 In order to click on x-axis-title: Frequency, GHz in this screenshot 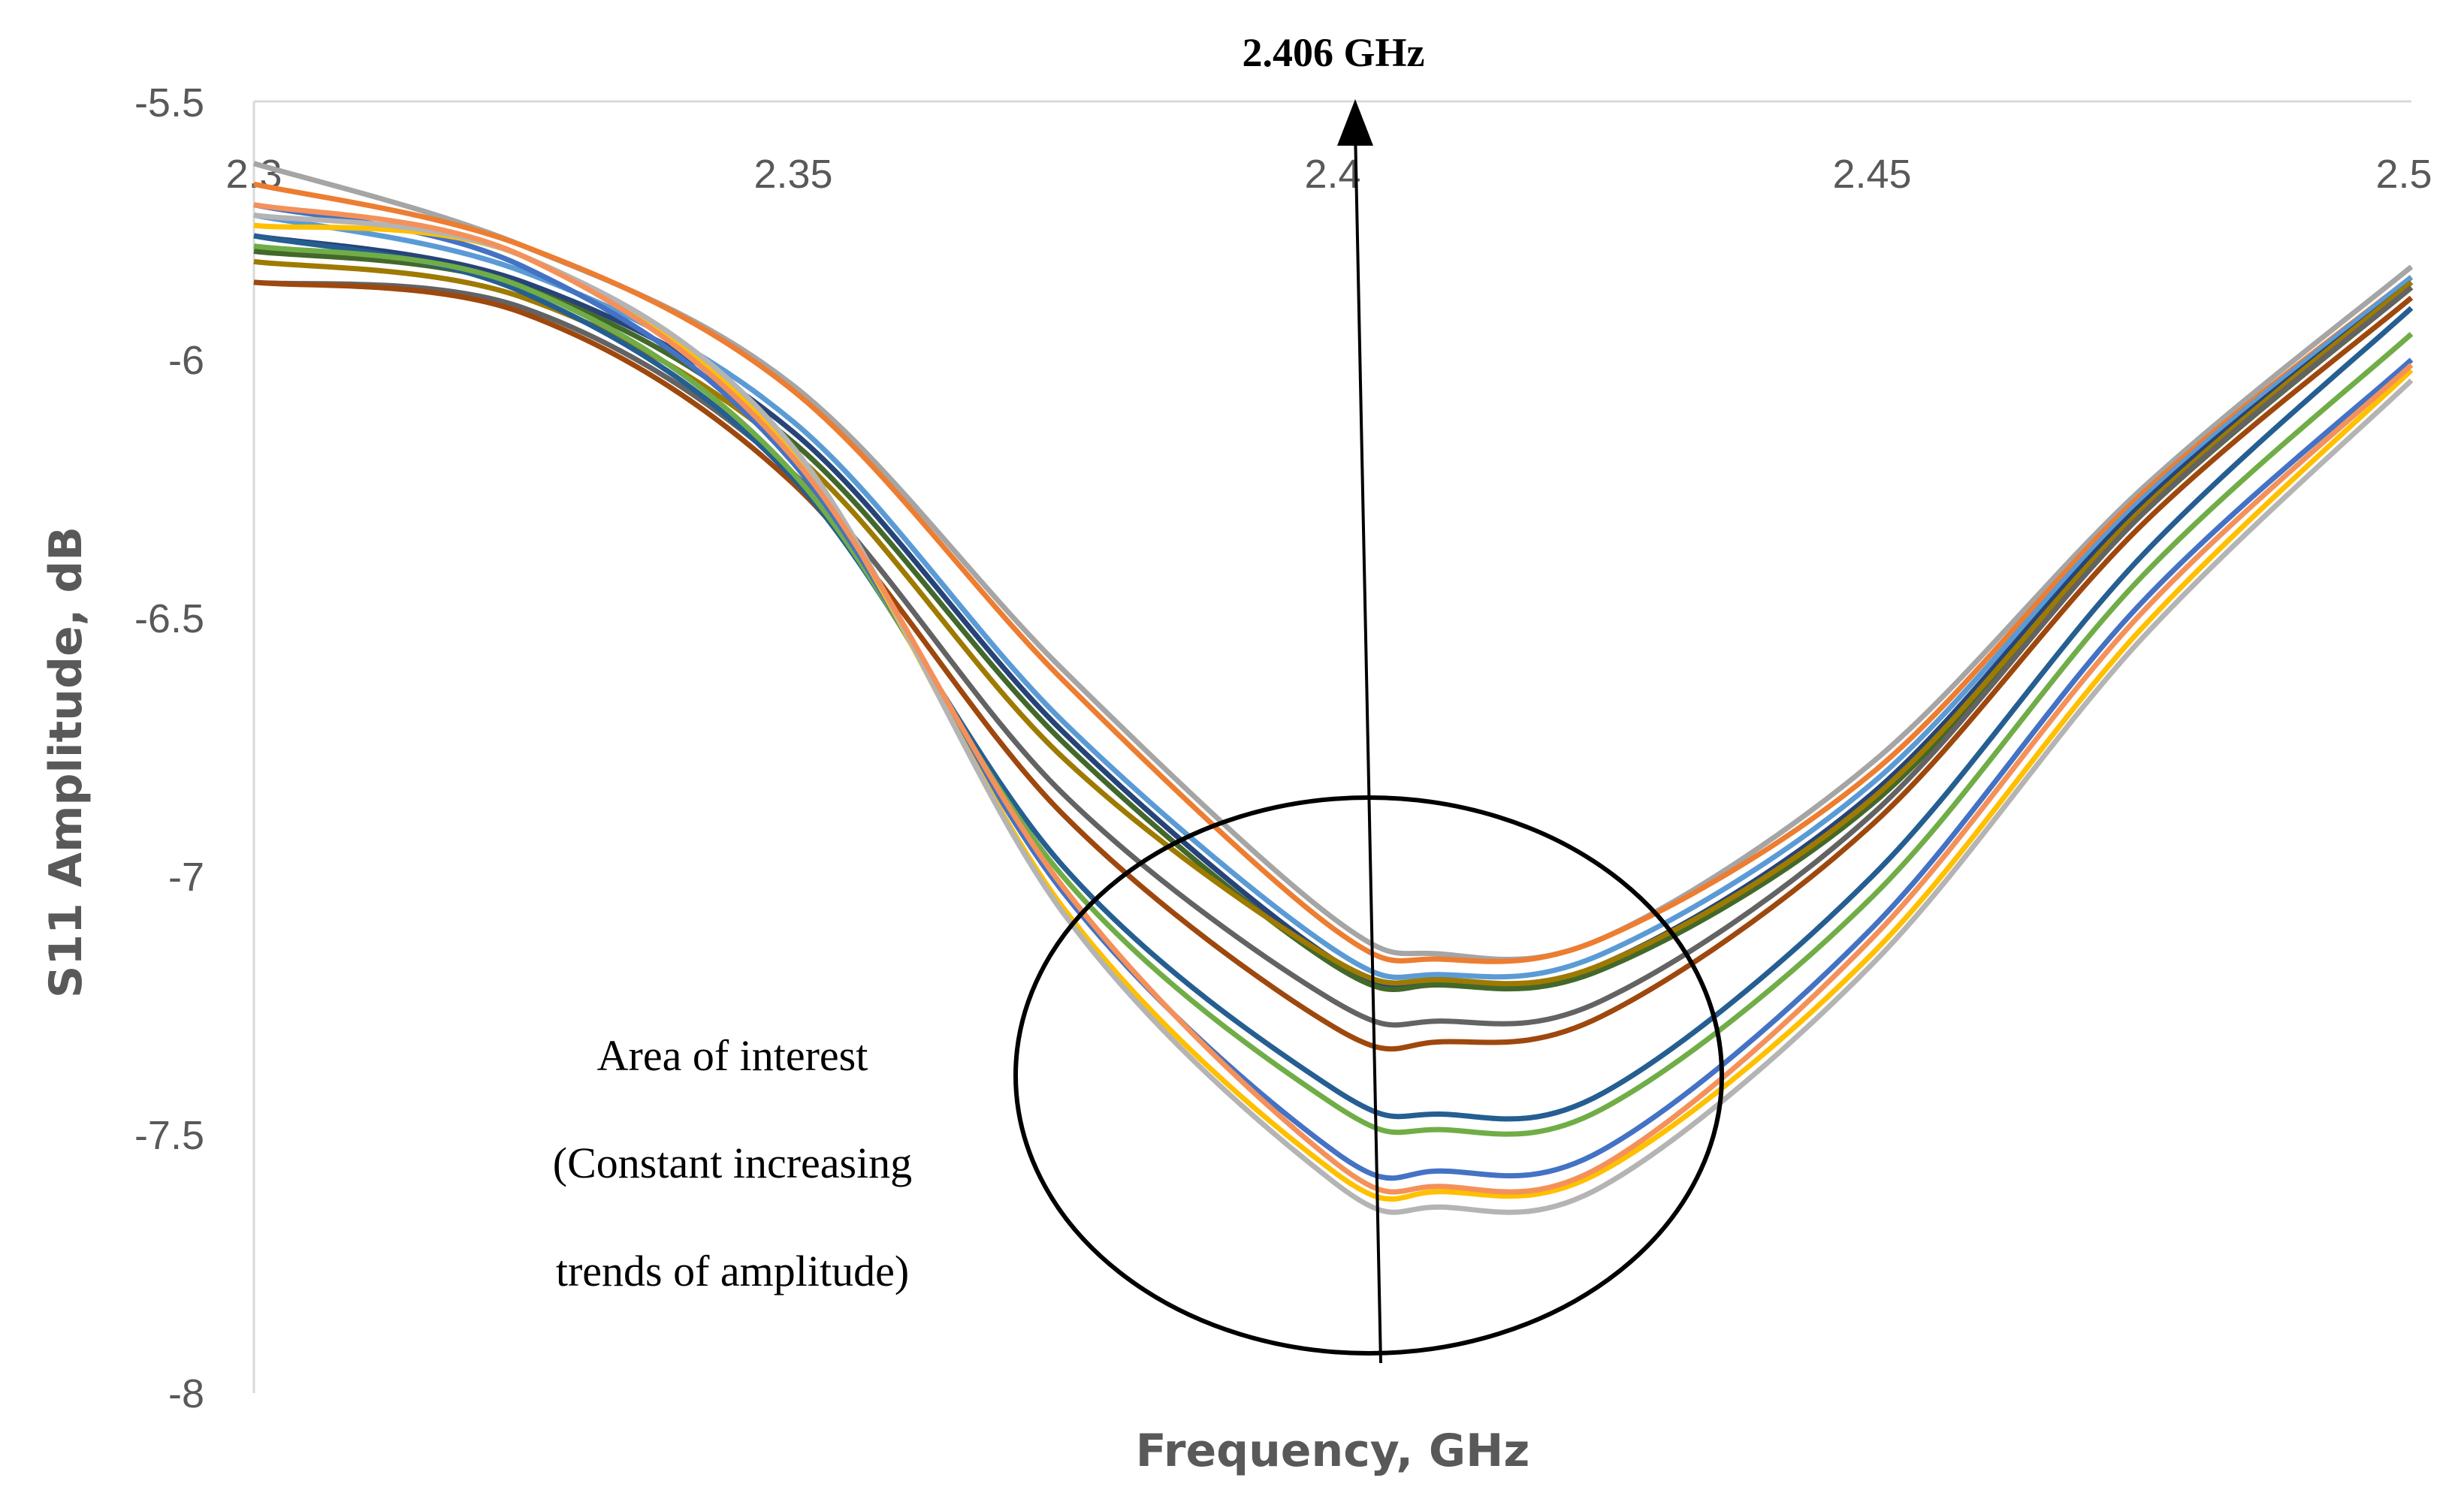, I will do `click(1333, 1451)`.